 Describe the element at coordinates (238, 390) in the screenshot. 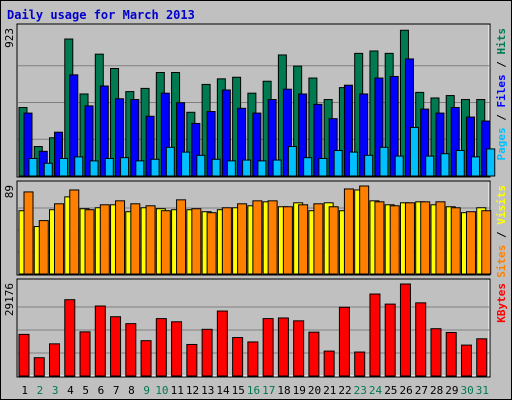

I see `x-tick-label: 15` at that location.